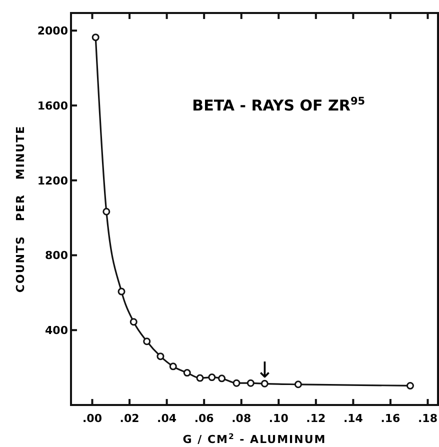 Image resolution: width=439 pixels, height=447 pixels. Describe the element at coordinates (167, 418) in the screenshot. I see `x-tick-label: .04` at that location.